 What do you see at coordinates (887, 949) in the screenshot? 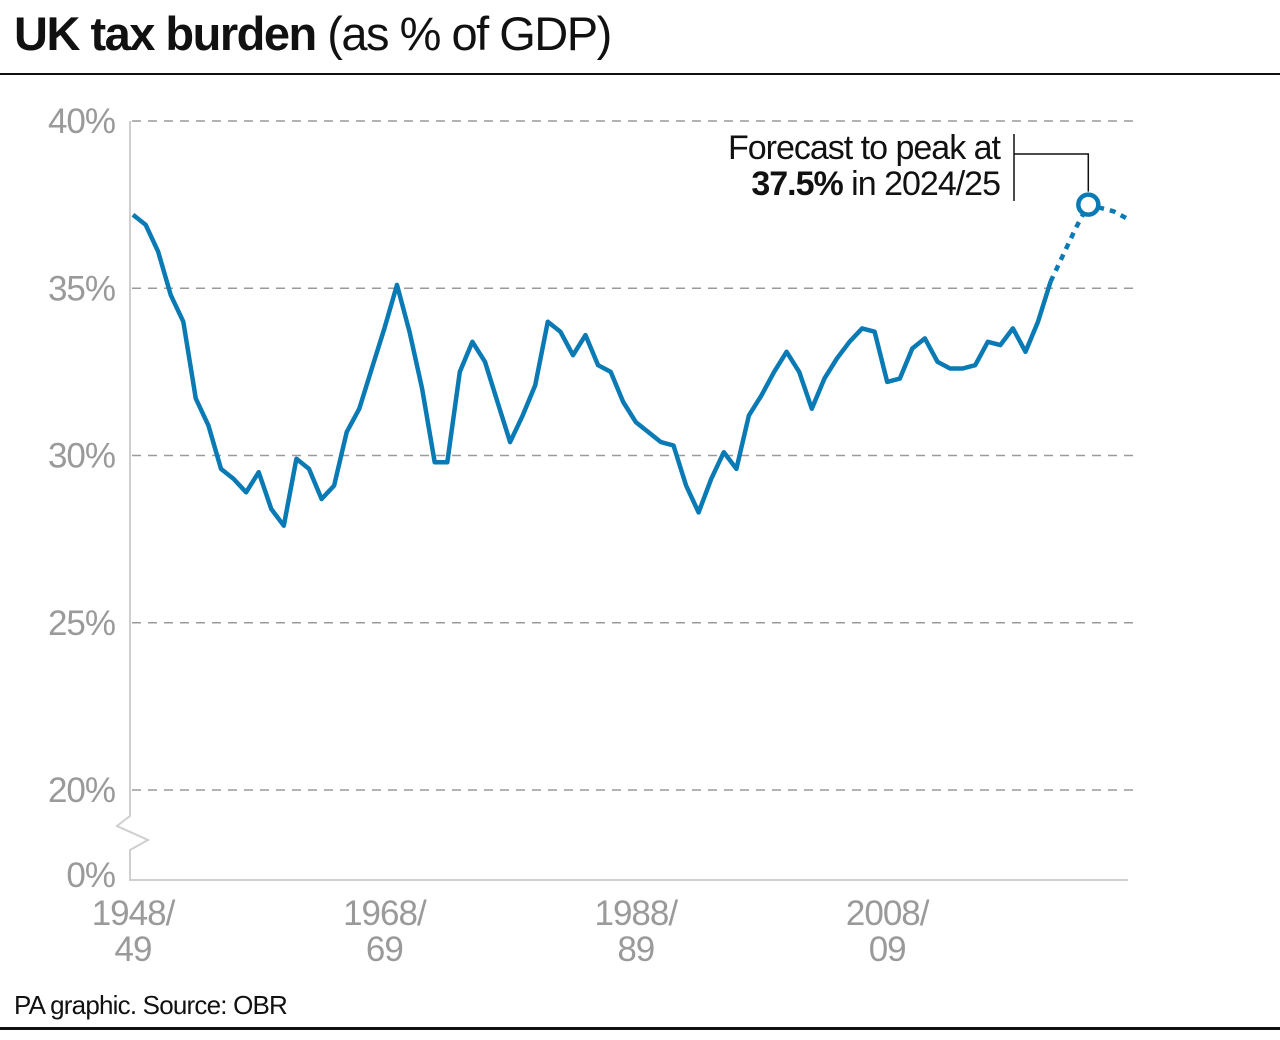
I see `x-tick-label: 09` at bounding box center [887, 949].